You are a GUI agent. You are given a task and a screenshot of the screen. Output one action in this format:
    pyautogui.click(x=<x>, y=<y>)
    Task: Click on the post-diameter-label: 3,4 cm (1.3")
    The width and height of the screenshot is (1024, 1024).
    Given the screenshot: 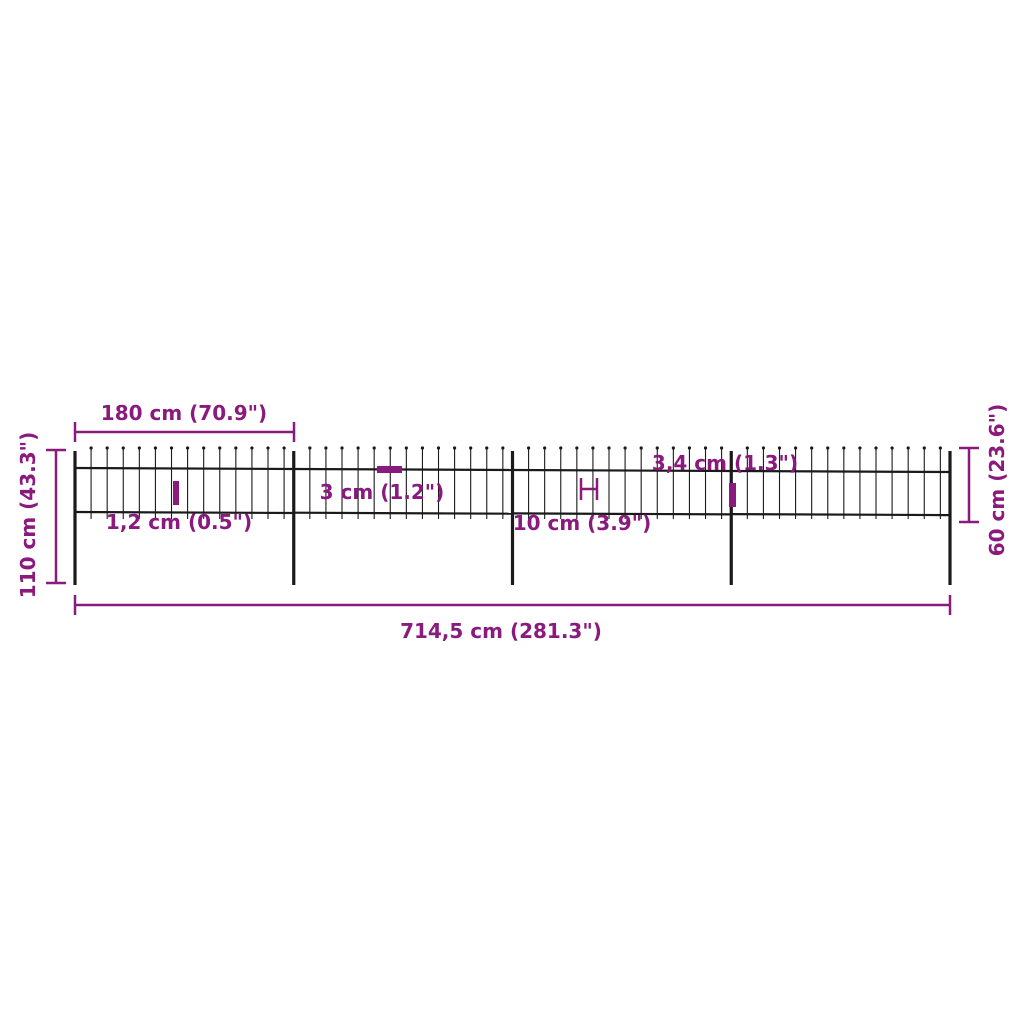 What is the action you would take?
    pyautogui.click(x=725, y=463)
    